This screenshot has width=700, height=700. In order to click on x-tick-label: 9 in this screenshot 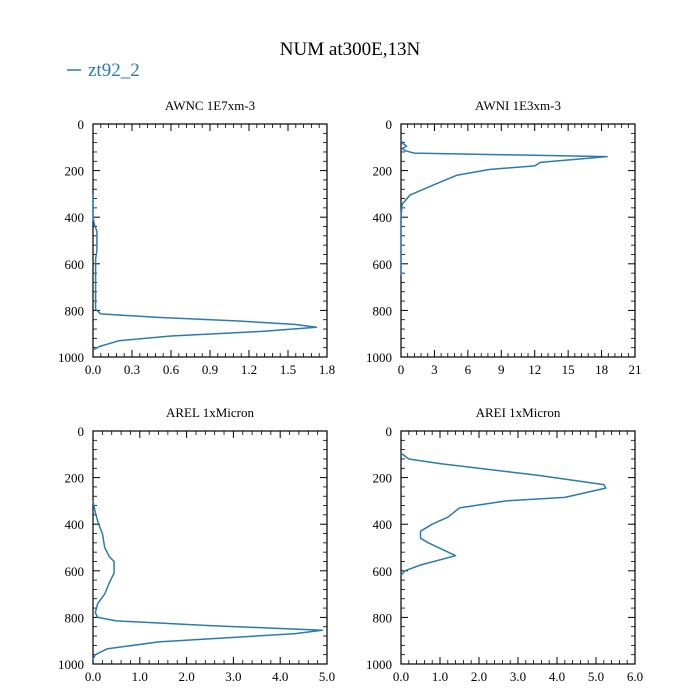, I will do `click(501, 369)`.